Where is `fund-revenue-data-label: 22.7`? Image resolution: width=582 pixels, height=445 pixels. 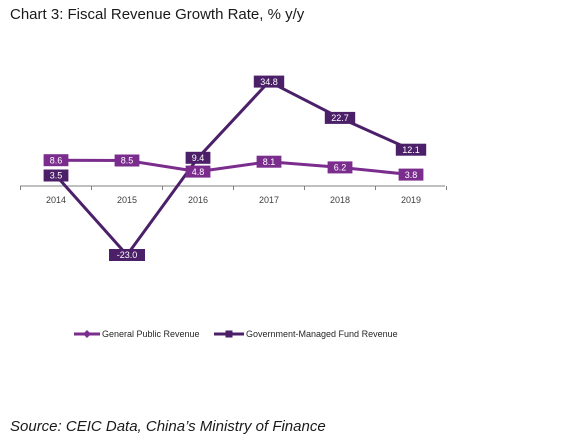
fund-revenue-data-label: 22.7 is located at coordinates (340, 118).